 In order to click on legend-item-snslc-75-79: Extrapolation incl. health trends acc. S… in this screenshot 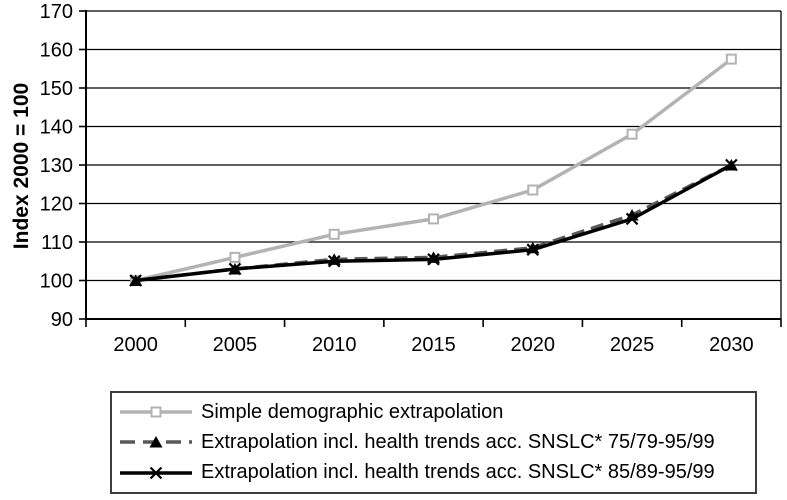, I will do `click(435, 442)`.